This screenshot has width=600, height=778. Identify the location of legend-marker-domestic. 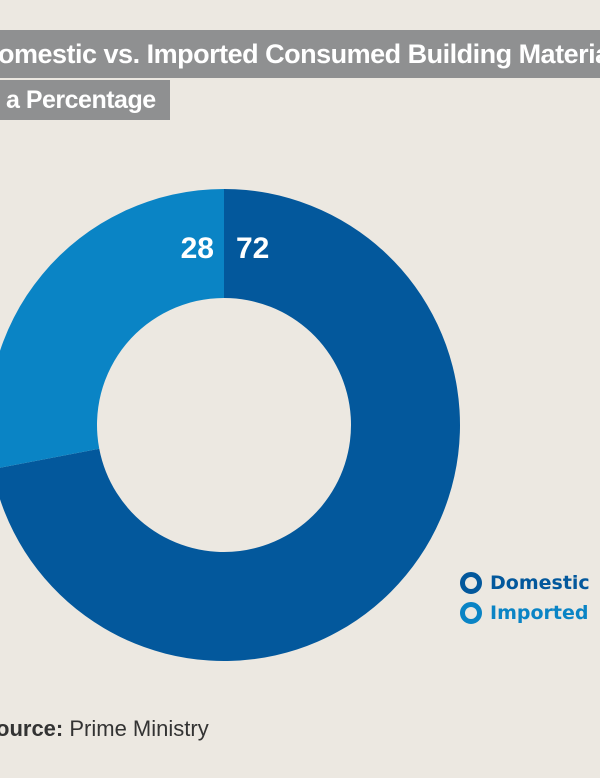
(471, 583).